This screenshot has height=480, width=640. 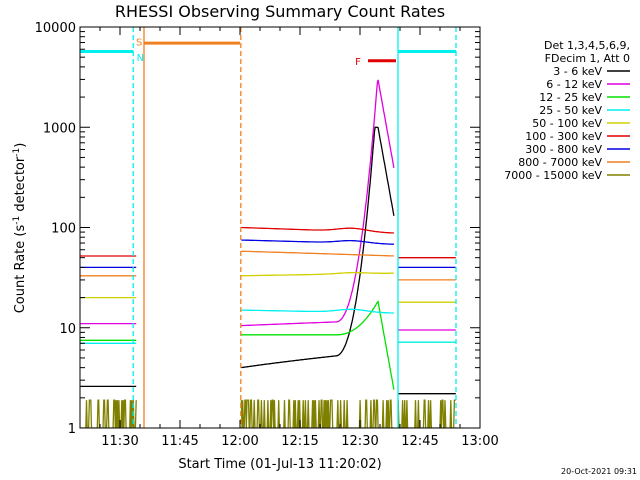 What do you see at coordinates (587, 45) in the screenshot?
I see `legend-header: Det 1,3,4,5,6,9,` at bounding box center [587, 45].